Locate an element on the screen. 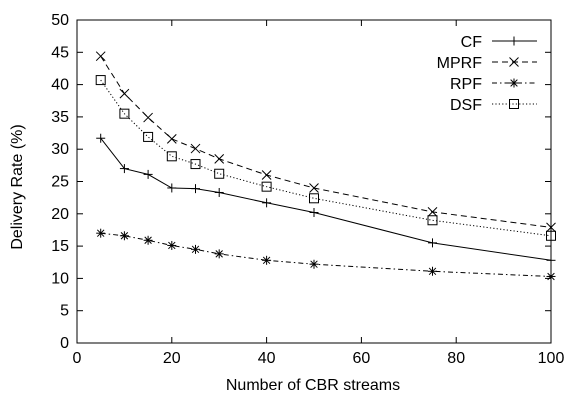 The image size is (575, 401). x-tick-label: 80 is located at coordinates (456, 358).